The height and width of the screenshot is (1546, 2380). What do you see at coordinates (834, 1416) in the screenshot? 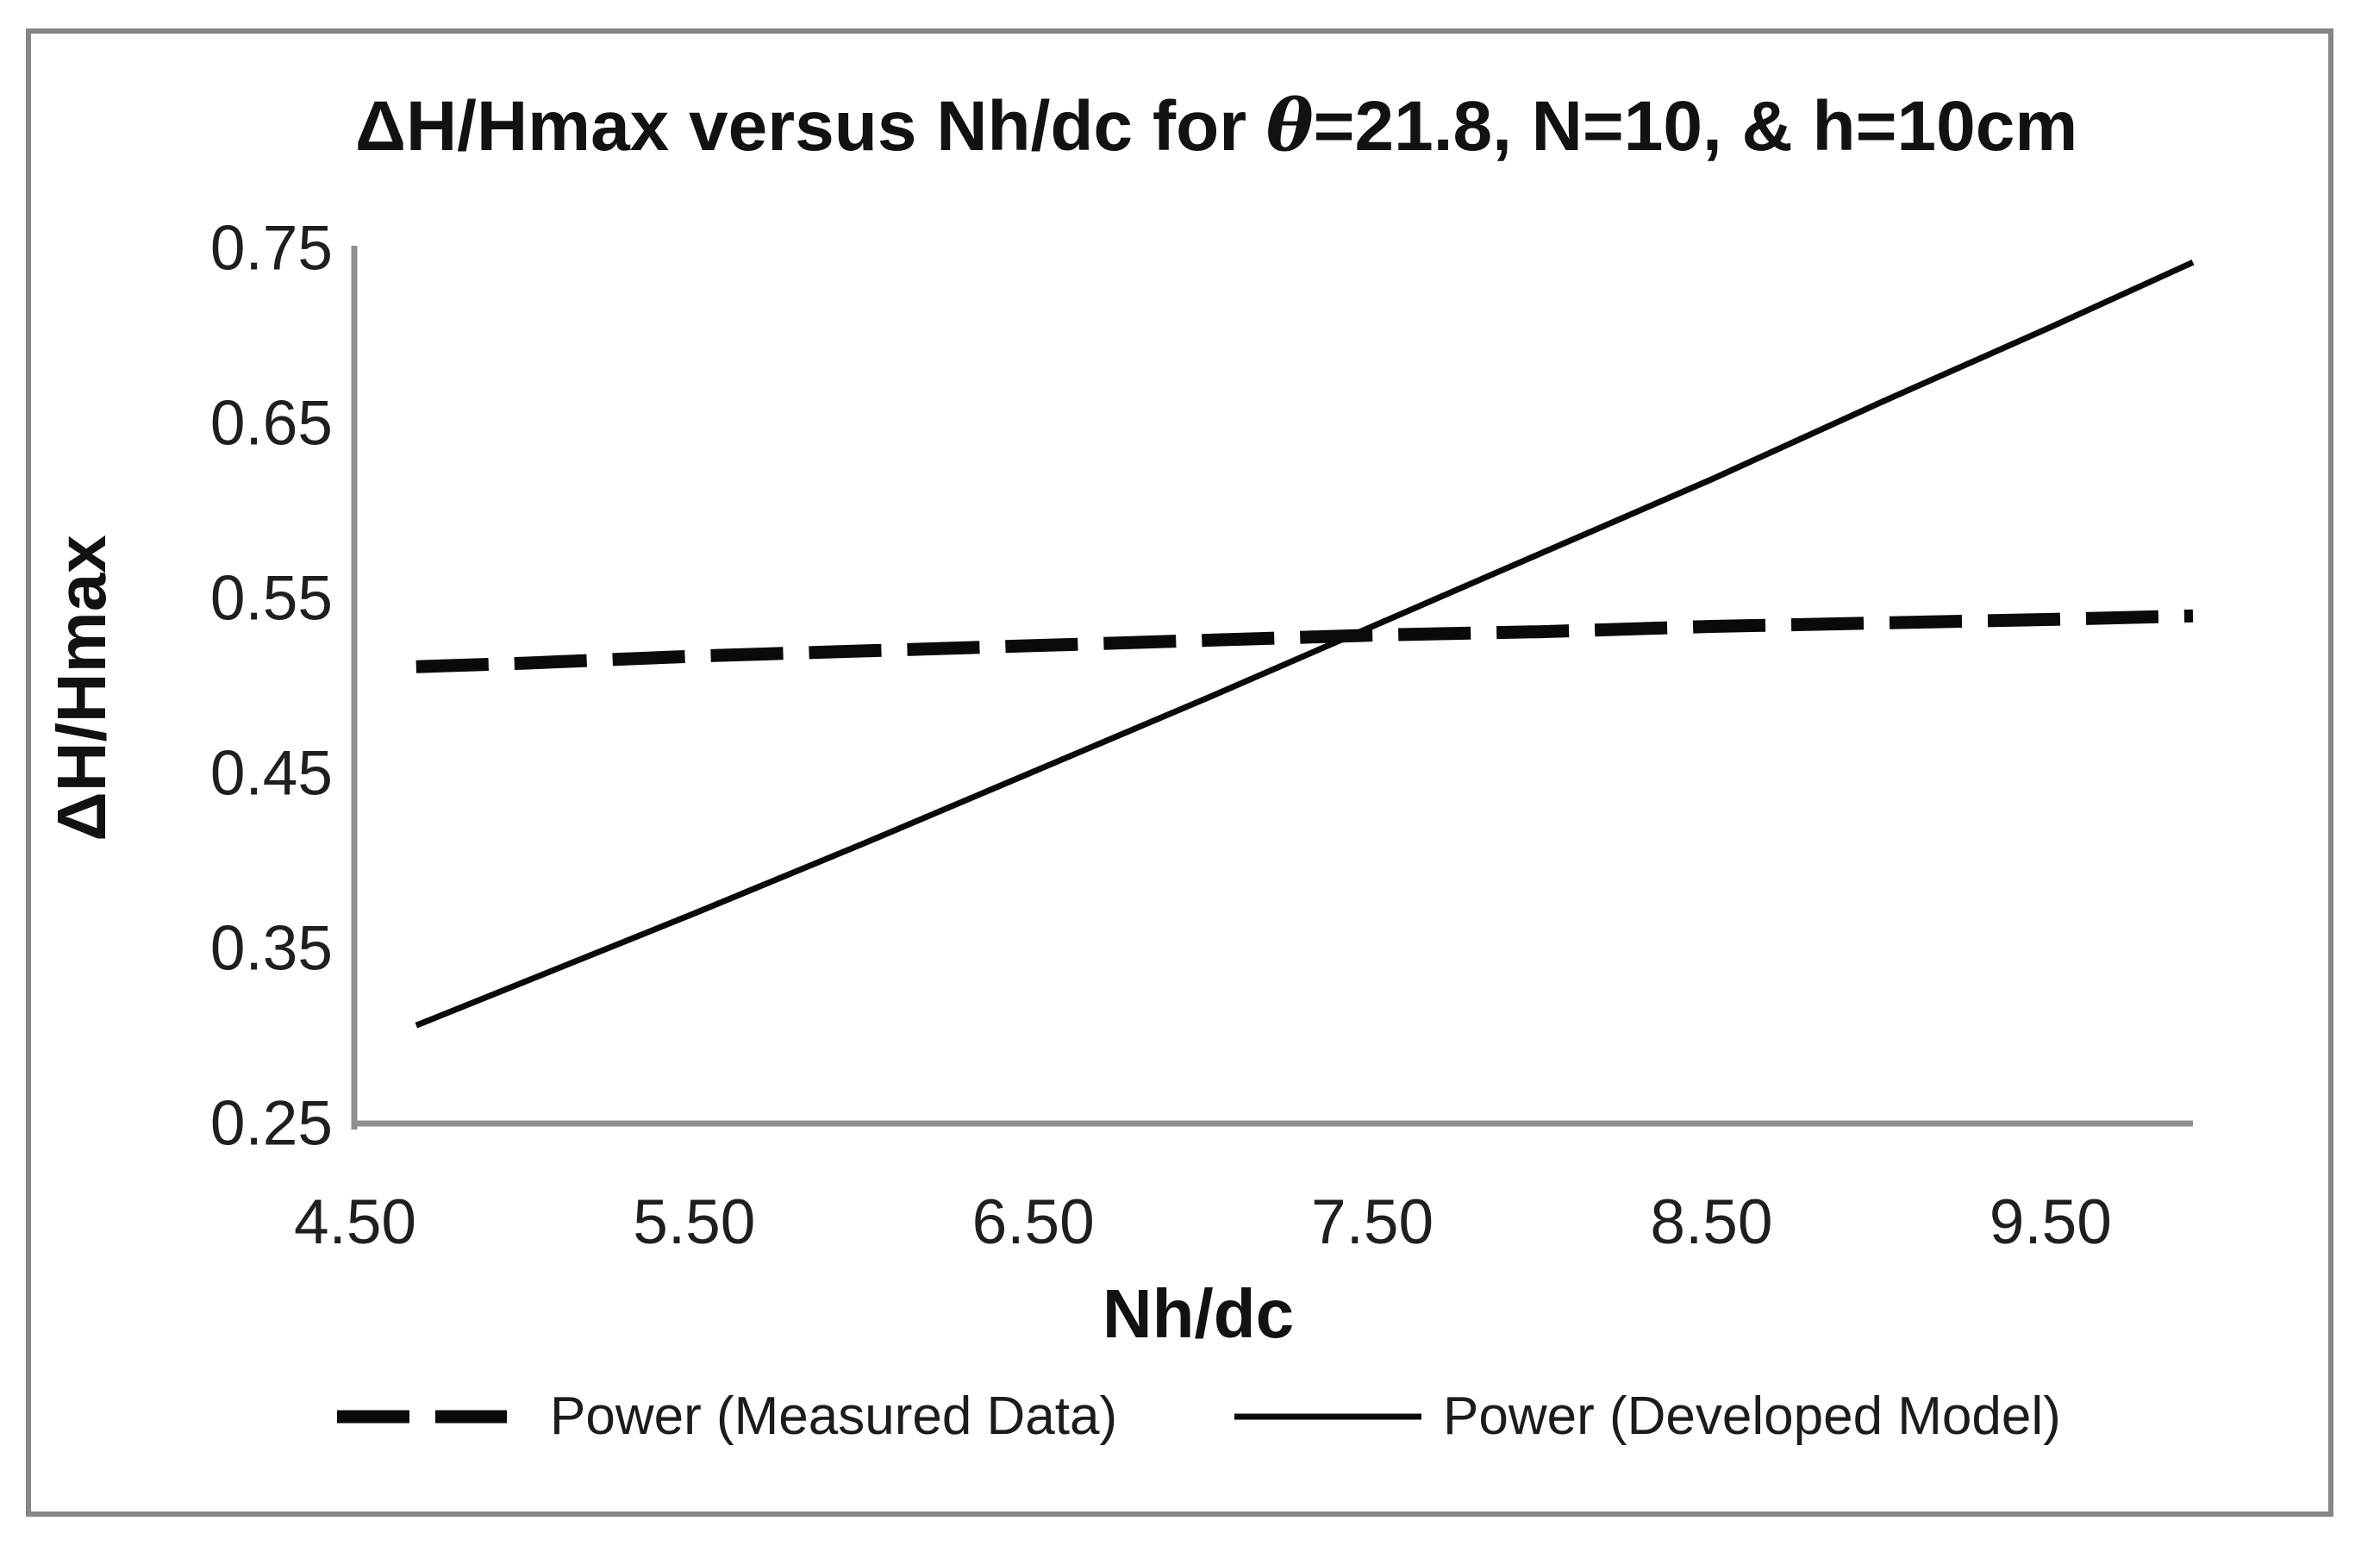
I see `legend-label-measured-data: Power (Measured Data)` at bounding box center [834, 1416].